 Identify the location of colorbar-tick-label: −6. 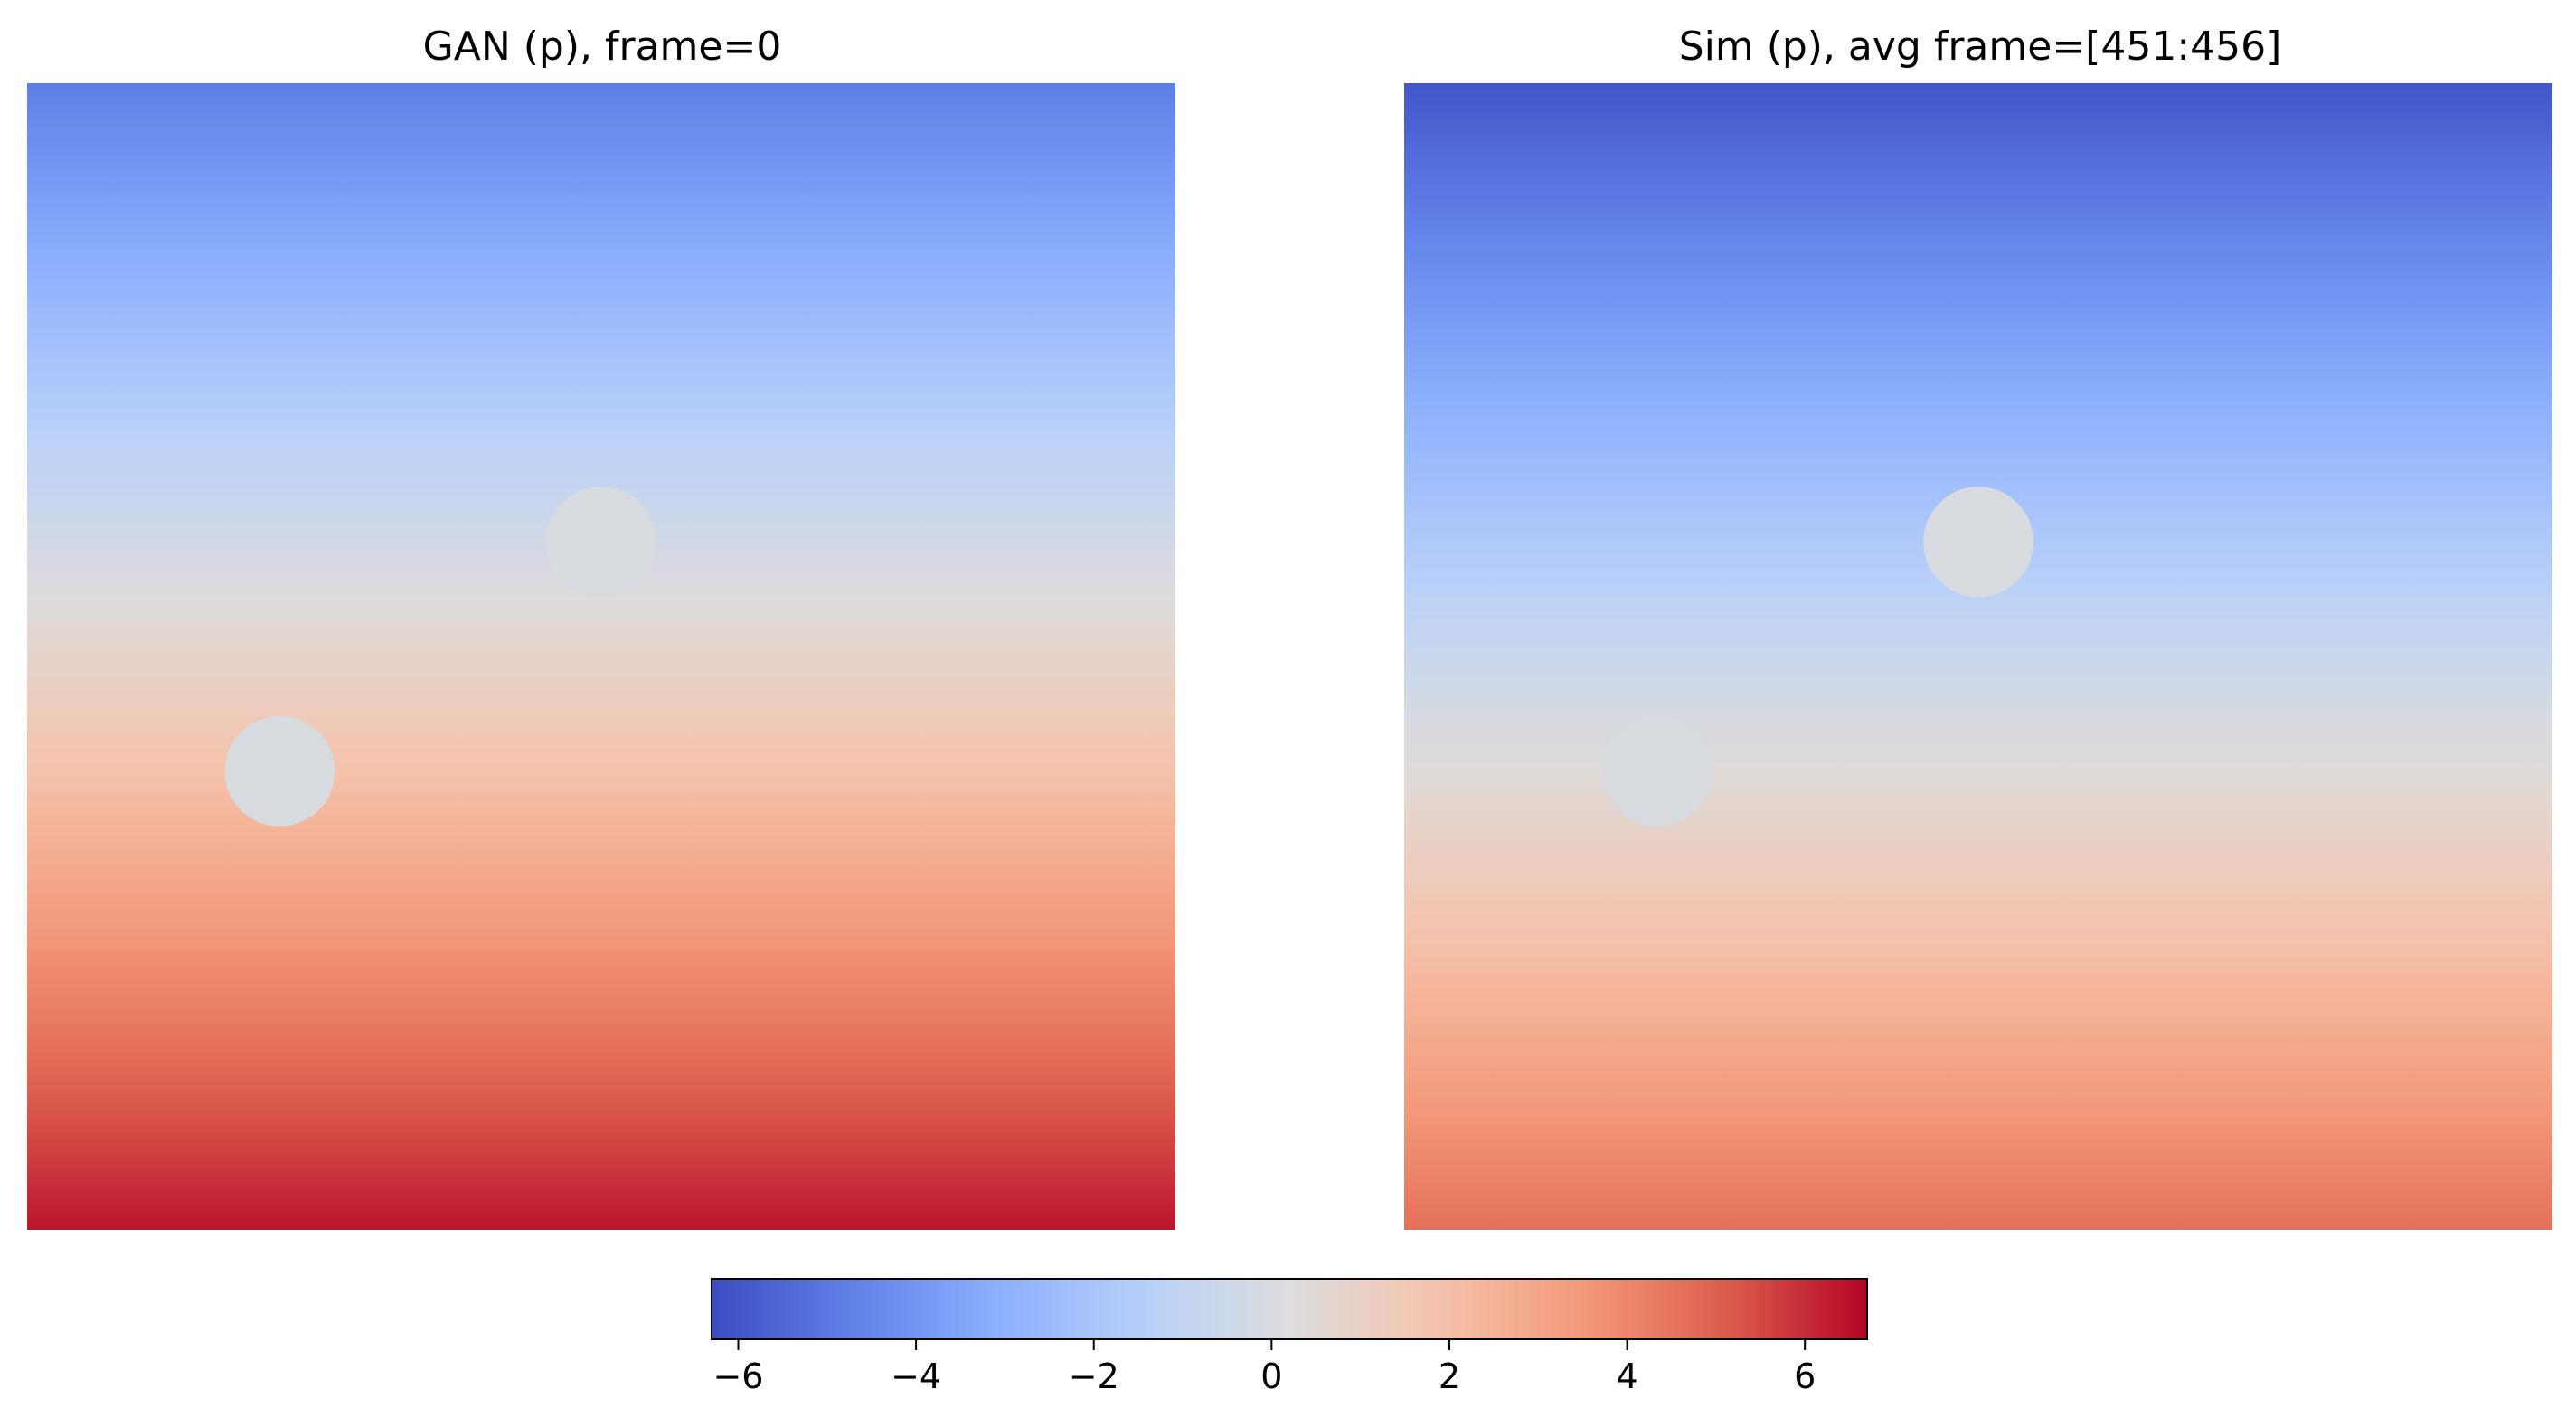
(737, 1376).